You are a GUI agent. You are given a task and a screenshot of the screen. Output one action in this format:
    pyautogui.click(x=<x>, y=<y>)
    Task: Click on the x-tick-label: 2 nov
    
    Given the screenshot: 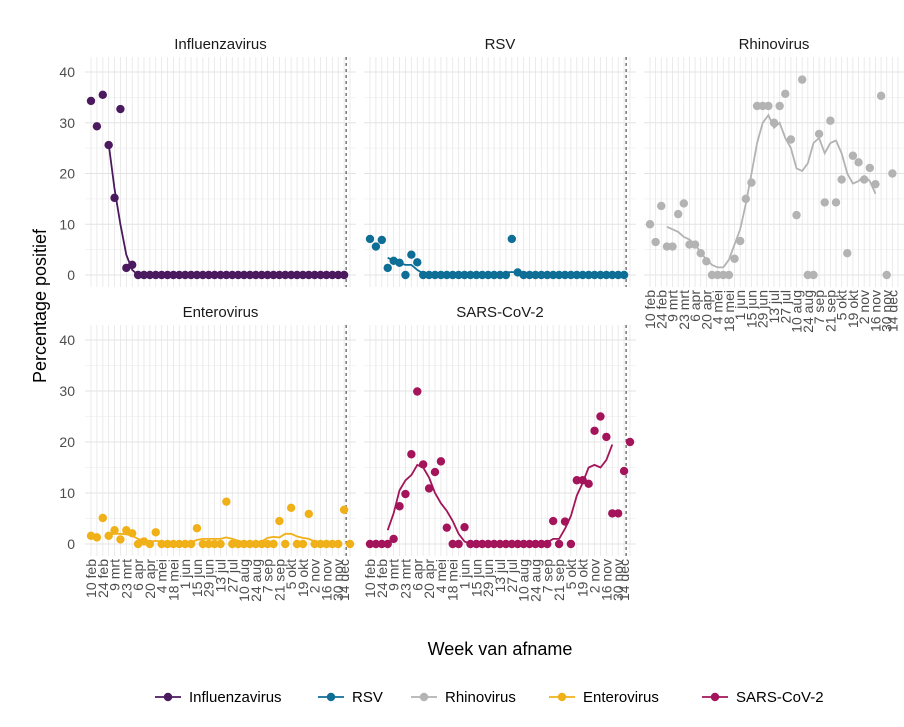 What is the action you would take?
    pyautogui.click(x=864, y=307)
    